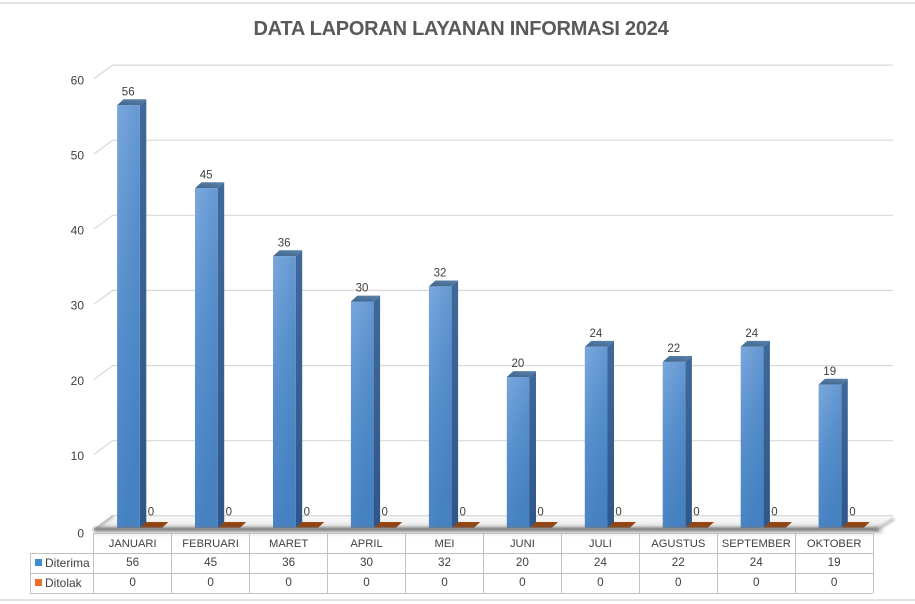 The width and height of the screenshot is (915, 604). I want to click on svg-text: 10, so click(78, 456).